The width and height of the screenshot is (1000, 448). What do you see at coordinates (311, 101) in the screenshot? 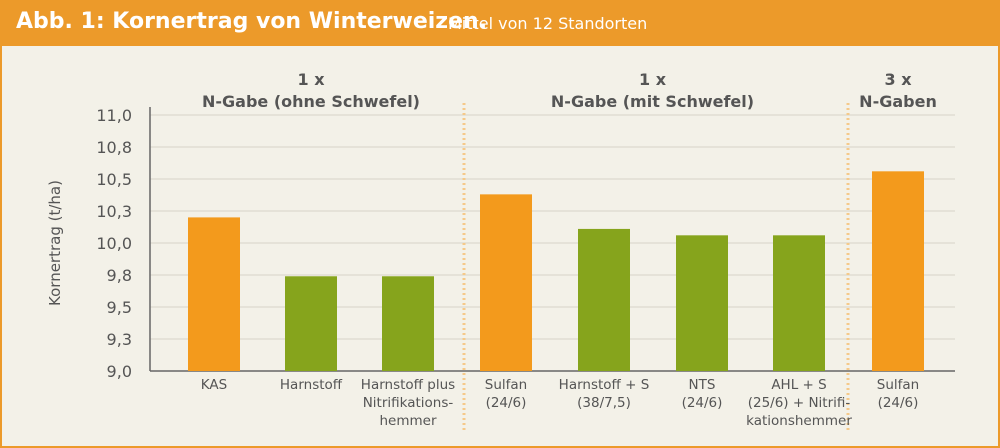
I see `group-label: N-Gabe (ohne Schwefel)` at bounding box center [311, 101].